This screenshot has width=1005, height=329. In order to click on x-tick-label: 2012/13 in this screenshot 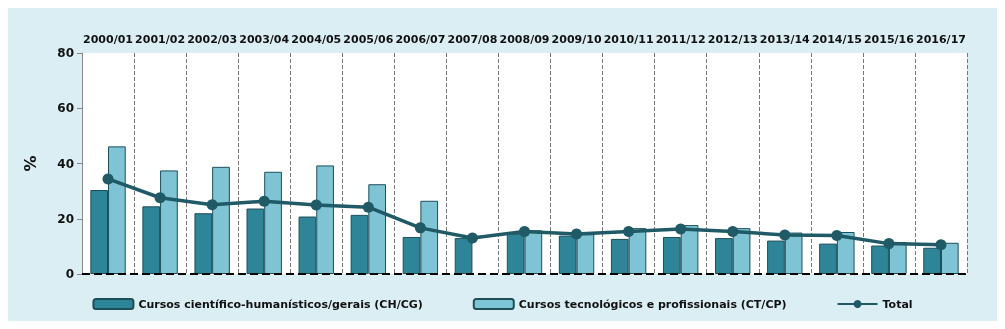, I will do `click(732, 39)`.